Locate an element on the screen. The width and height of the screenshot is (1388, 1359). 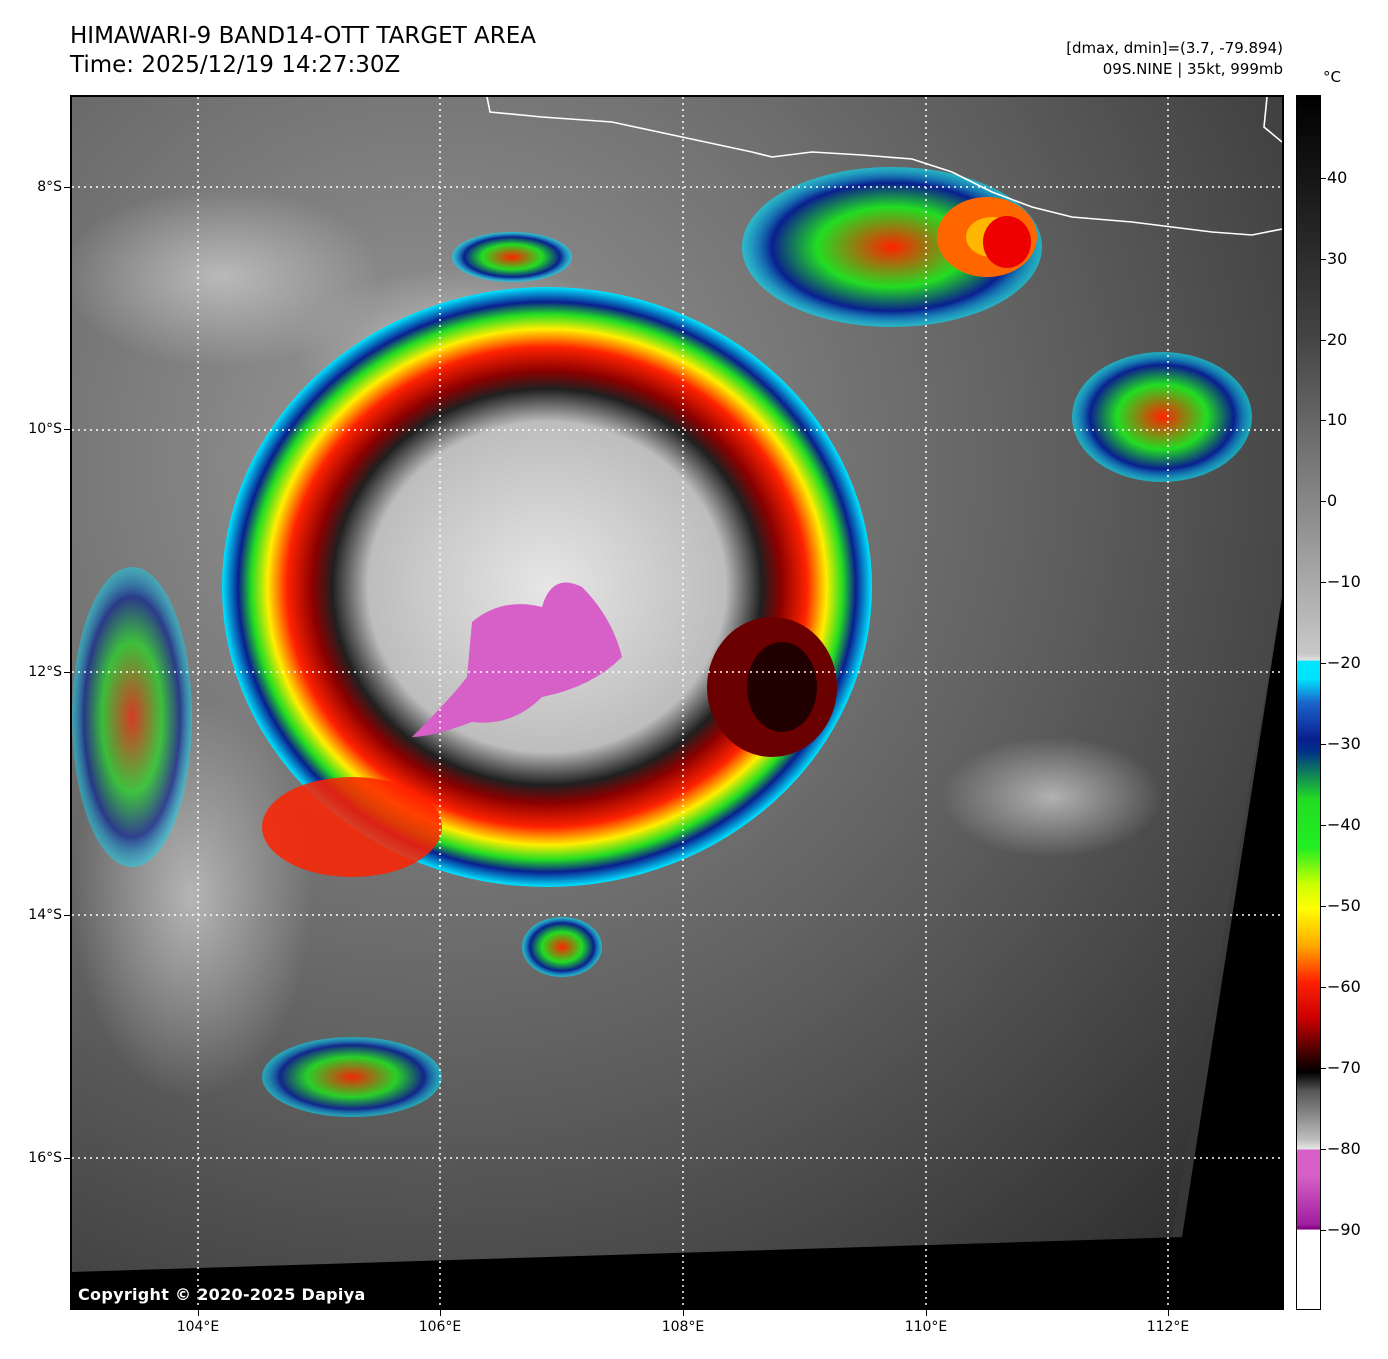
copyright-text: Copyright © 2020-2025 Dapiya is located at coordinates (222, 1294).